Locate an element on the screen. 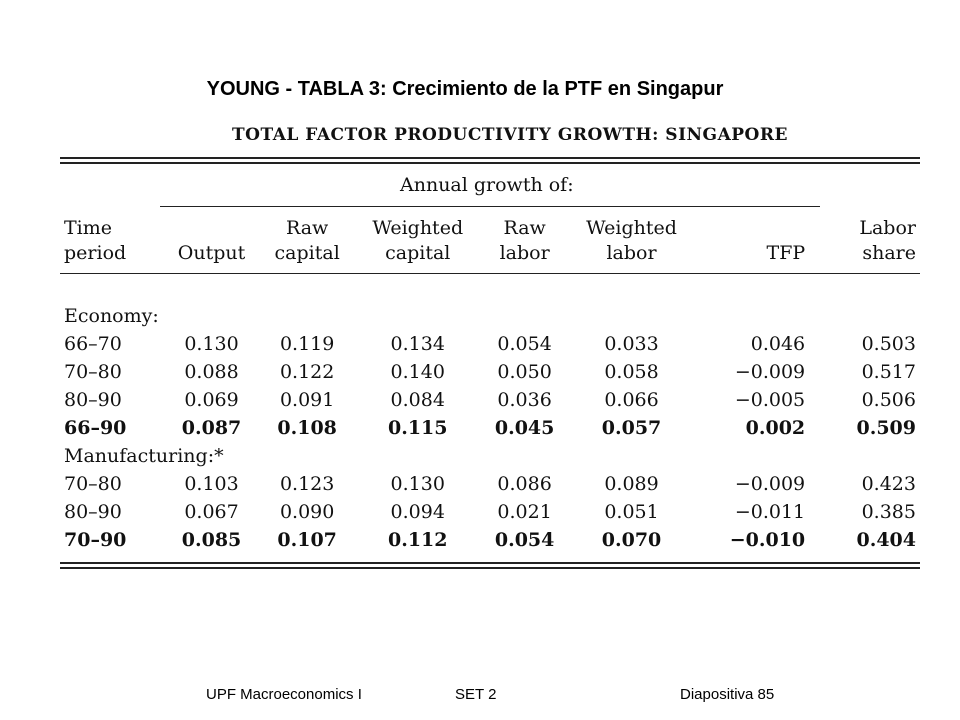  table-cell: 0.057 is located at coordinates (631, 428).